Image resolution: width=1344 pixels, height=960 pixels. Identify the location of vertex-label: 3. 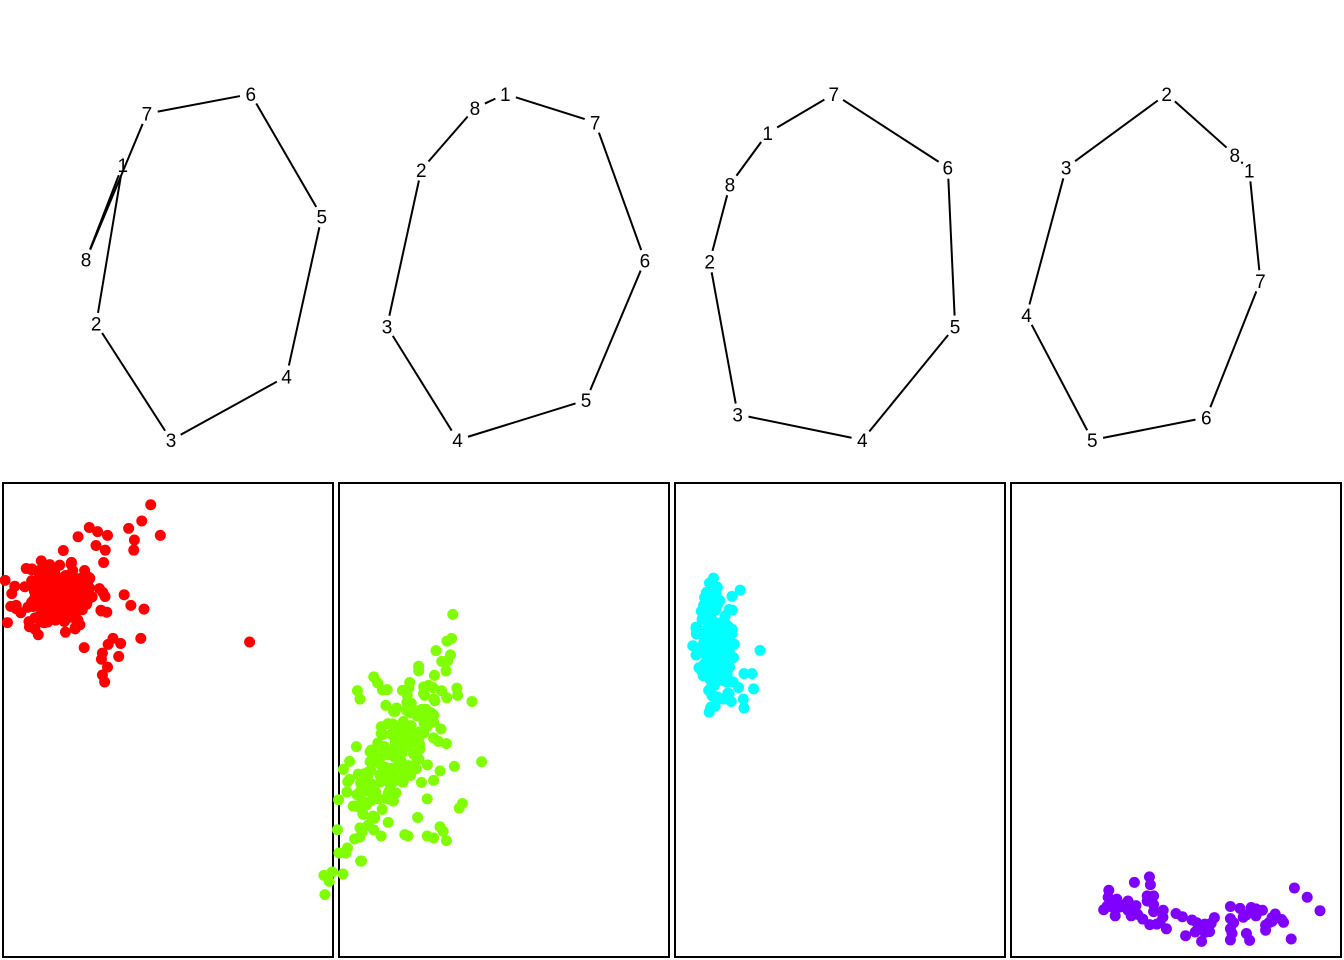
(387, 328).